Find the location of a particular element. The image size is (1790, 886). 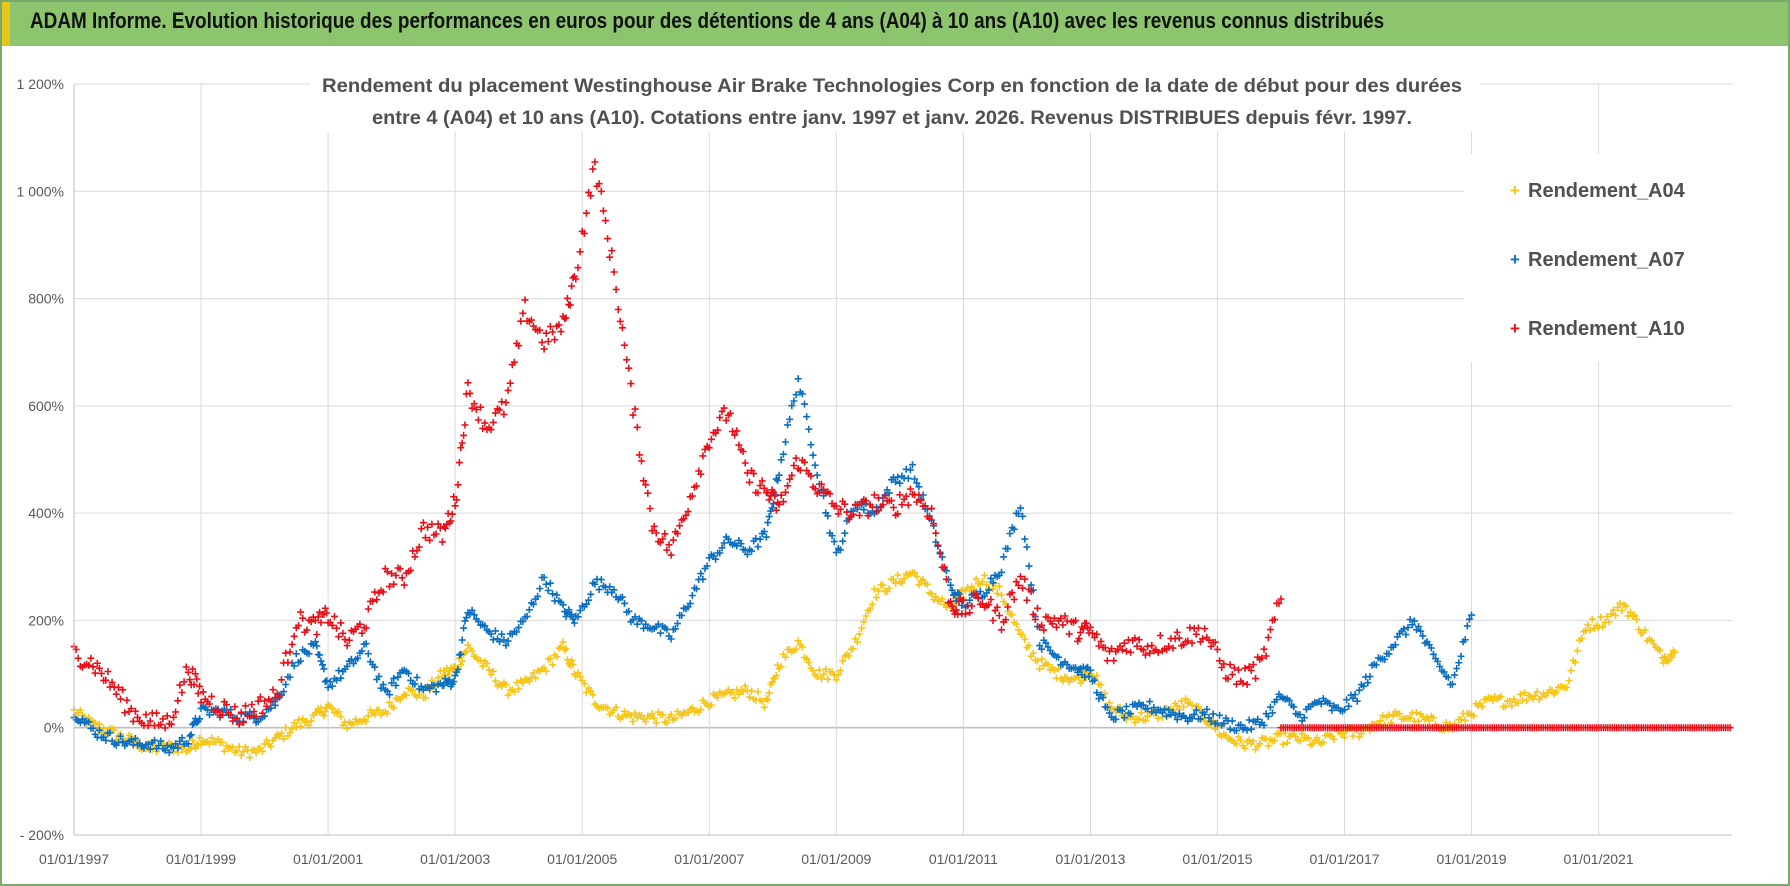

x-tick-label: 01/01/1999 is located at coordinates (201, 859).